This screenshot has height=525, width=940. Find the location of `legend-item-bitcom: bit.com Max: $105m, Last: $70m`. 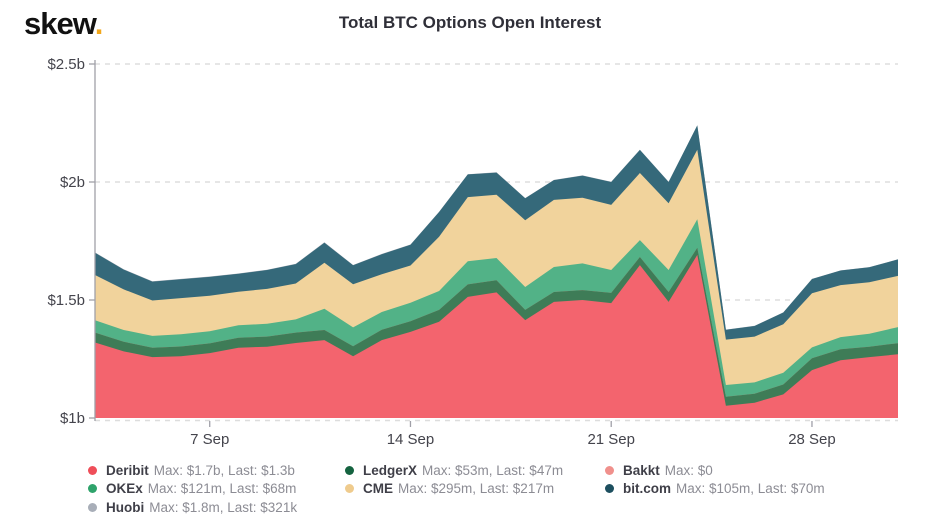

legend-item-bitcom: bit.com Max: $105m, Last: $70m is located at coordinates (715, 489).